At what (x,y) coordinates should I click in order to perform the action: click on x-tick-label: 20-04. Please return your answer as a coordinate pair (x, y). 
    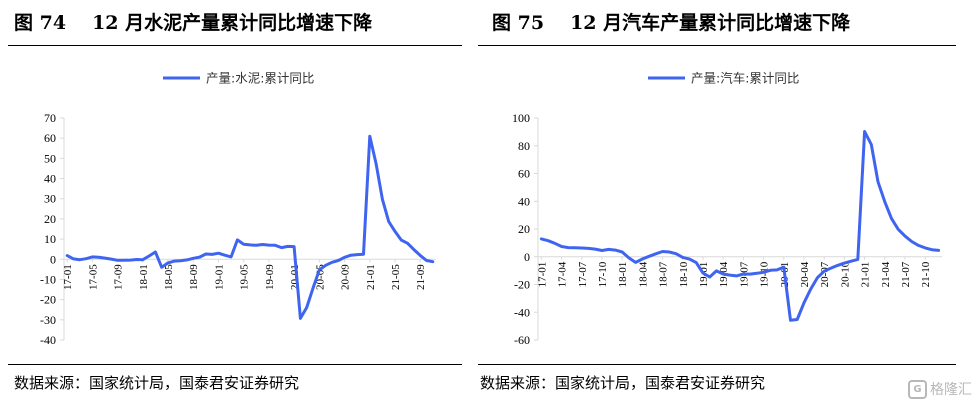
    Looking at the image, I should click on (805, 274).